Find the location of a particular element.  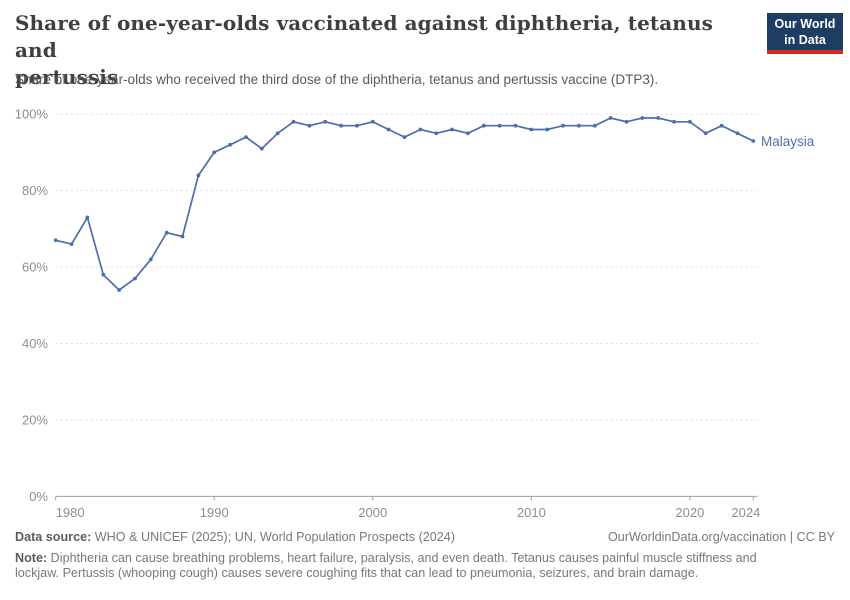

chart-title-line2: pertussis is located at coordinates (67, 77).